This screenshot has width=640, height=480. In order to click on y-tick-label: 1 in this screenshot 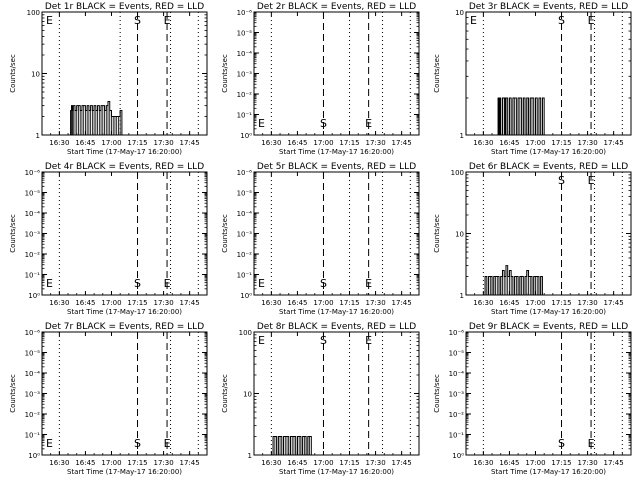, I will do `click(250, 456)`.